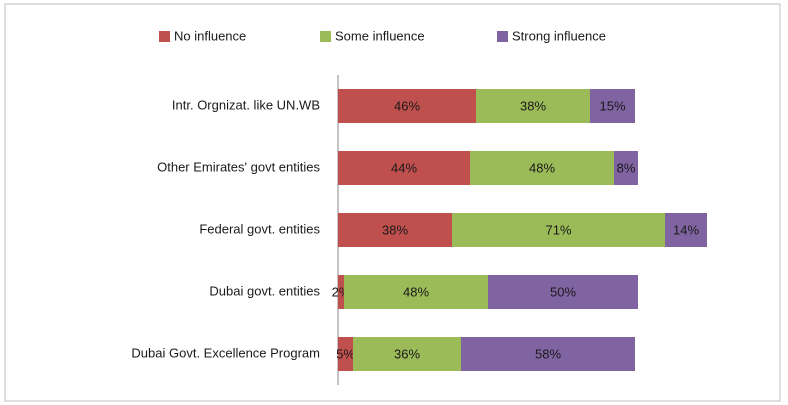 This screenshot has width=788, height=405. Describe the element at coordinates (210, 35) in the screenshot. I see `legend-label: No influence` at that location.